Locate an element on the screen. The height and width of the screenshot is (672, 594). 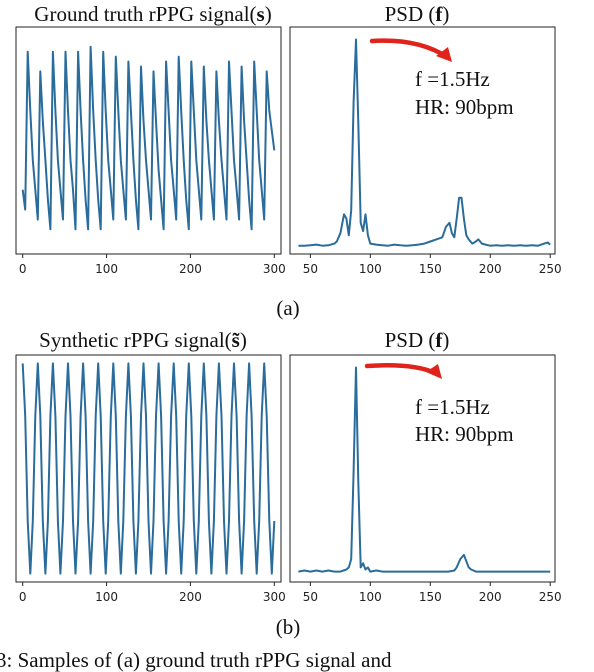
sublabel-b: (b) is located at coordinates (288, 627).